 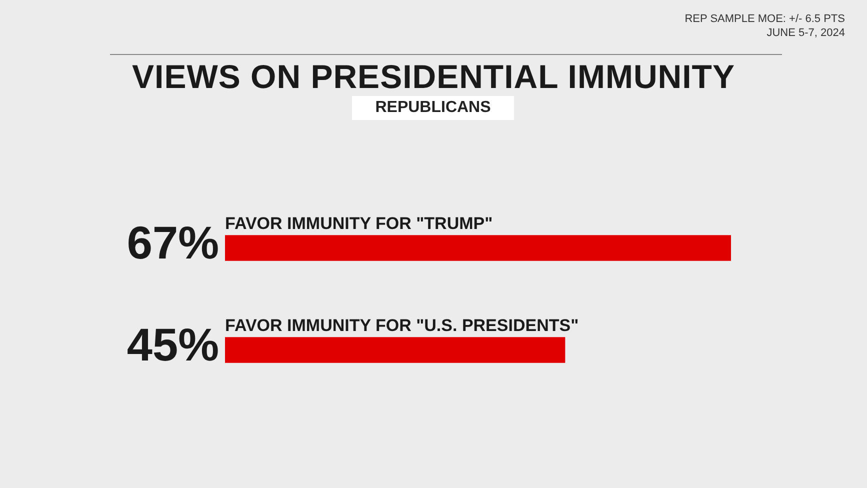 What do you see at coordinates (402, 326) in the screenshot?
I see `y-tick-label: FAVOR IMMUNITY FOR "U.S. PRESIDENTS"` at bounding box center [402, 326].